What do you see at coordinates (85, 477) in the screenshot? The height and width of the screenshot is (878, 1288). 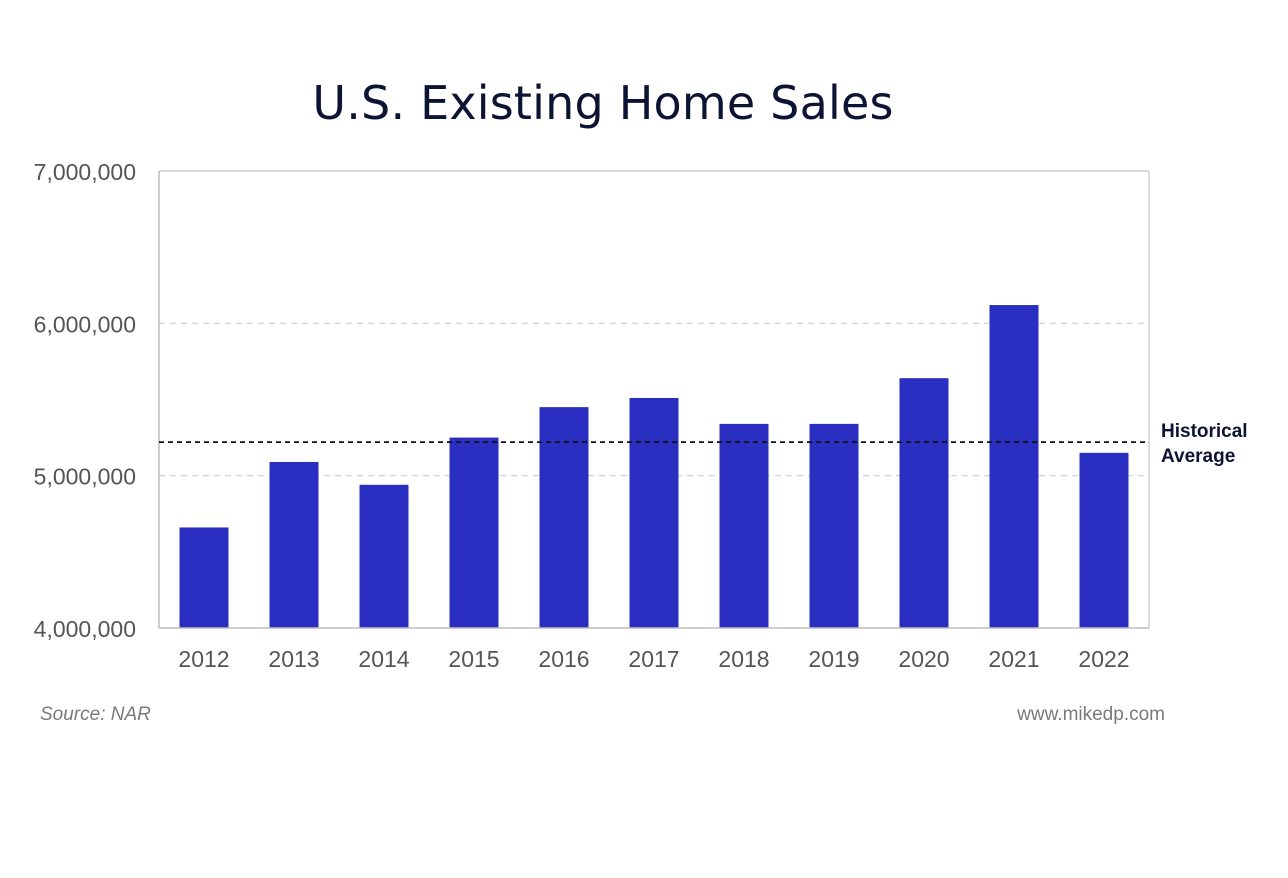 I see `y-tick-label: 5,000,000` at bounding box center [85, 477].